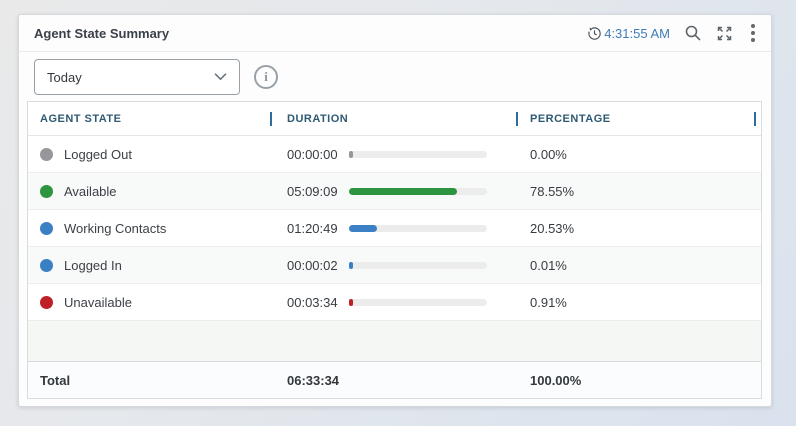 The height and width of the screenshot is (426, 796). I want to click on duration-value: 00:03:34, so click(312, 302).